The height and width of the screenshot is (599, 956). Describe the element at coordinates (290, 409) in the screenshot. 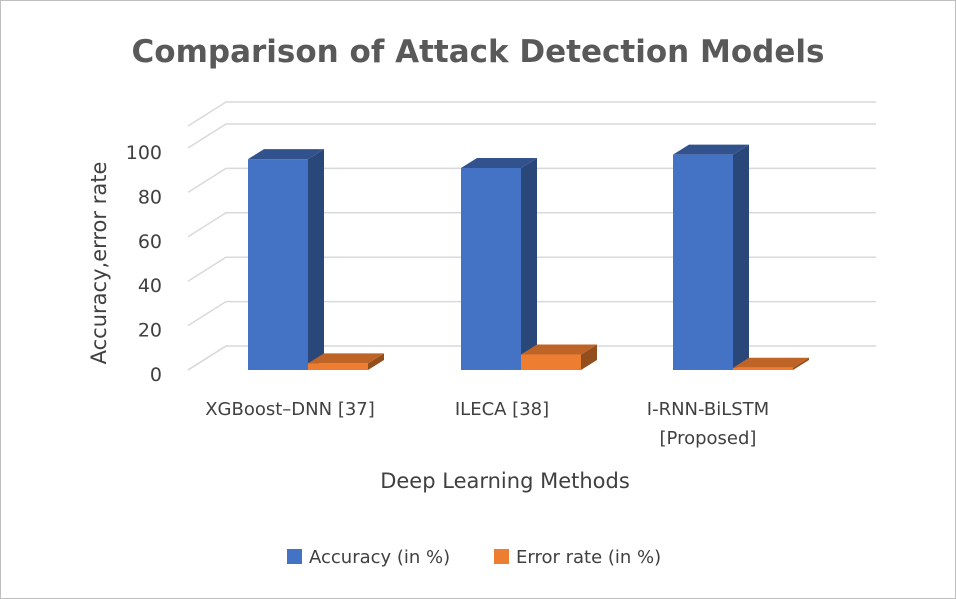

I see `x-category-label: XGBoost–DNN [37]` at that location.